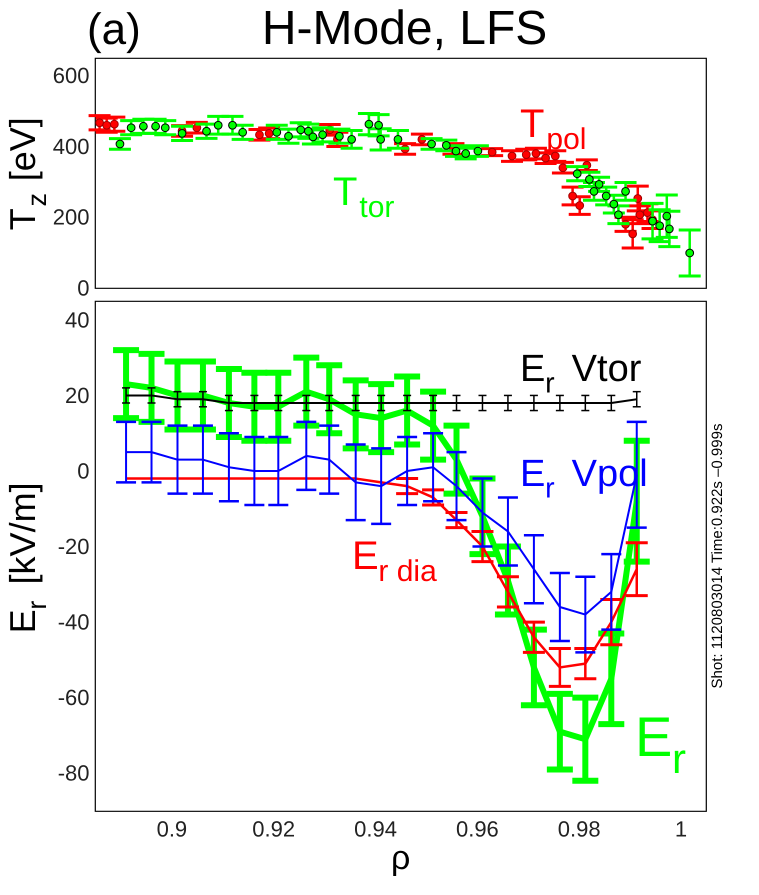  What do you see at coordinates (27, 173) in the screenshot?
I see `y-axis-title: Tz [eV]` at bounding box center [27, 173].